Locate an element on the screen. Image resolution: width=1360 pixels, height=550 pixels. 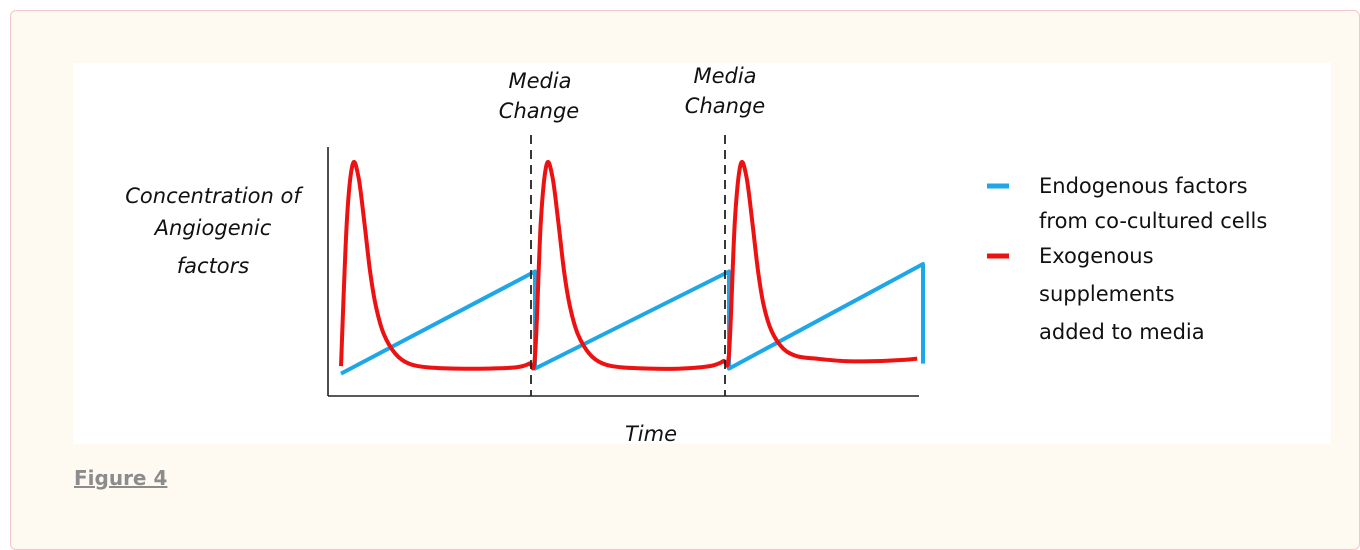
y-axis-label-line-1: Concentration of is located at coordinates (214, 196).